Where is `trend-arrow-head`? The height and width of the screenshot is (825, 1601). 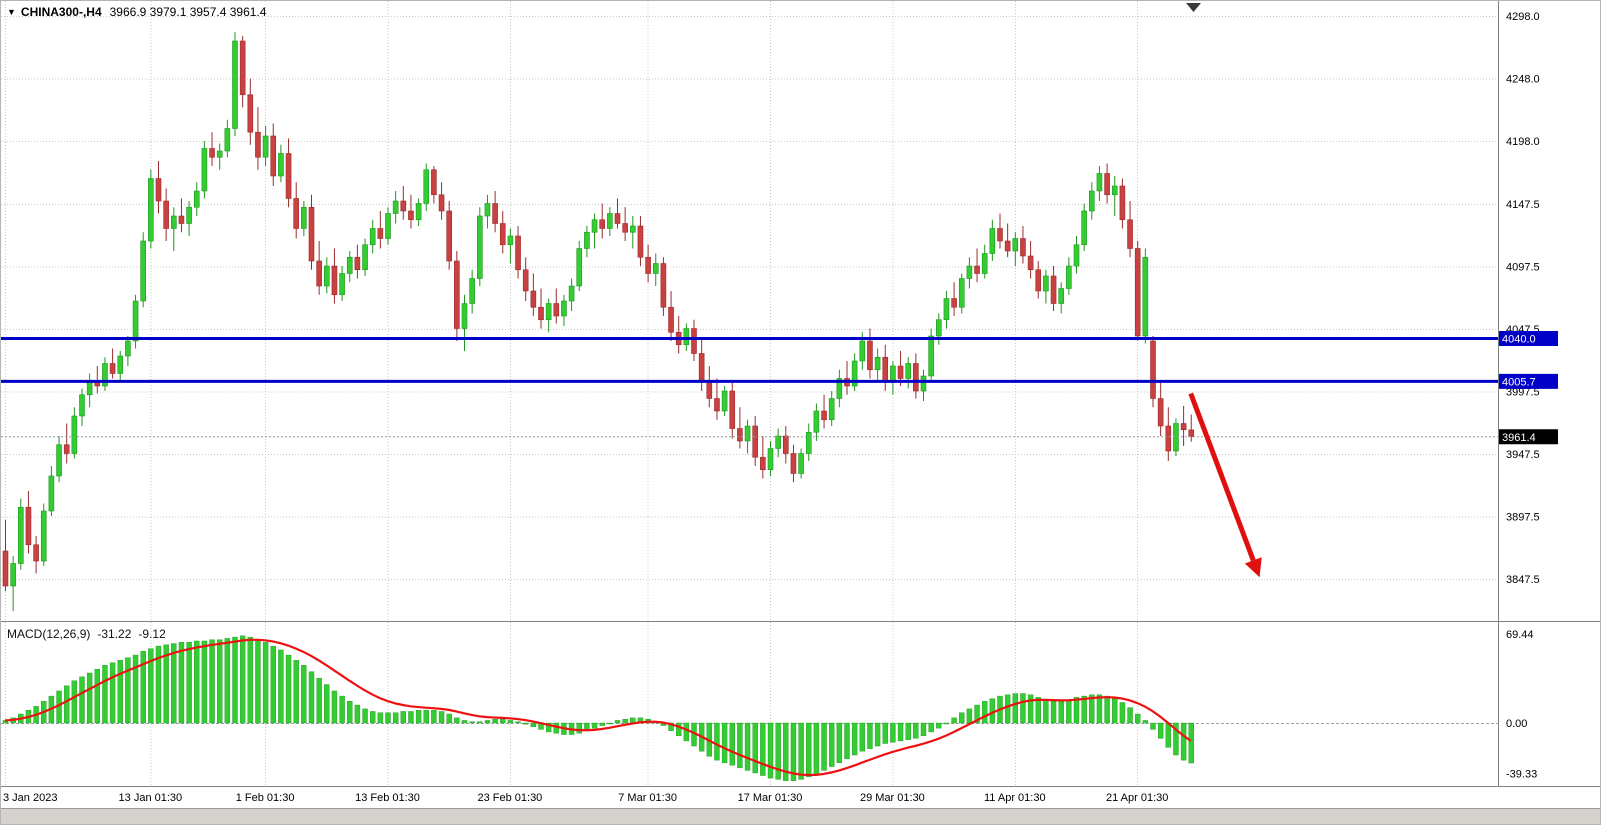 trend-arrow-head is located at coordinates (1253, 567).